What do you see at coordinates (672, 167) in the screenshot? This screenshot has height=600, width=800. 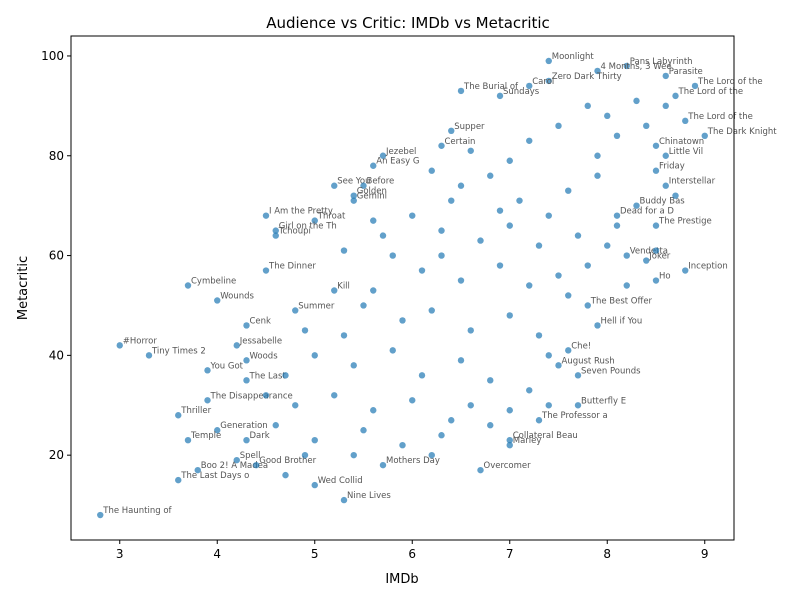 I see `point-label: Friday` at bounding box center [672, 167].